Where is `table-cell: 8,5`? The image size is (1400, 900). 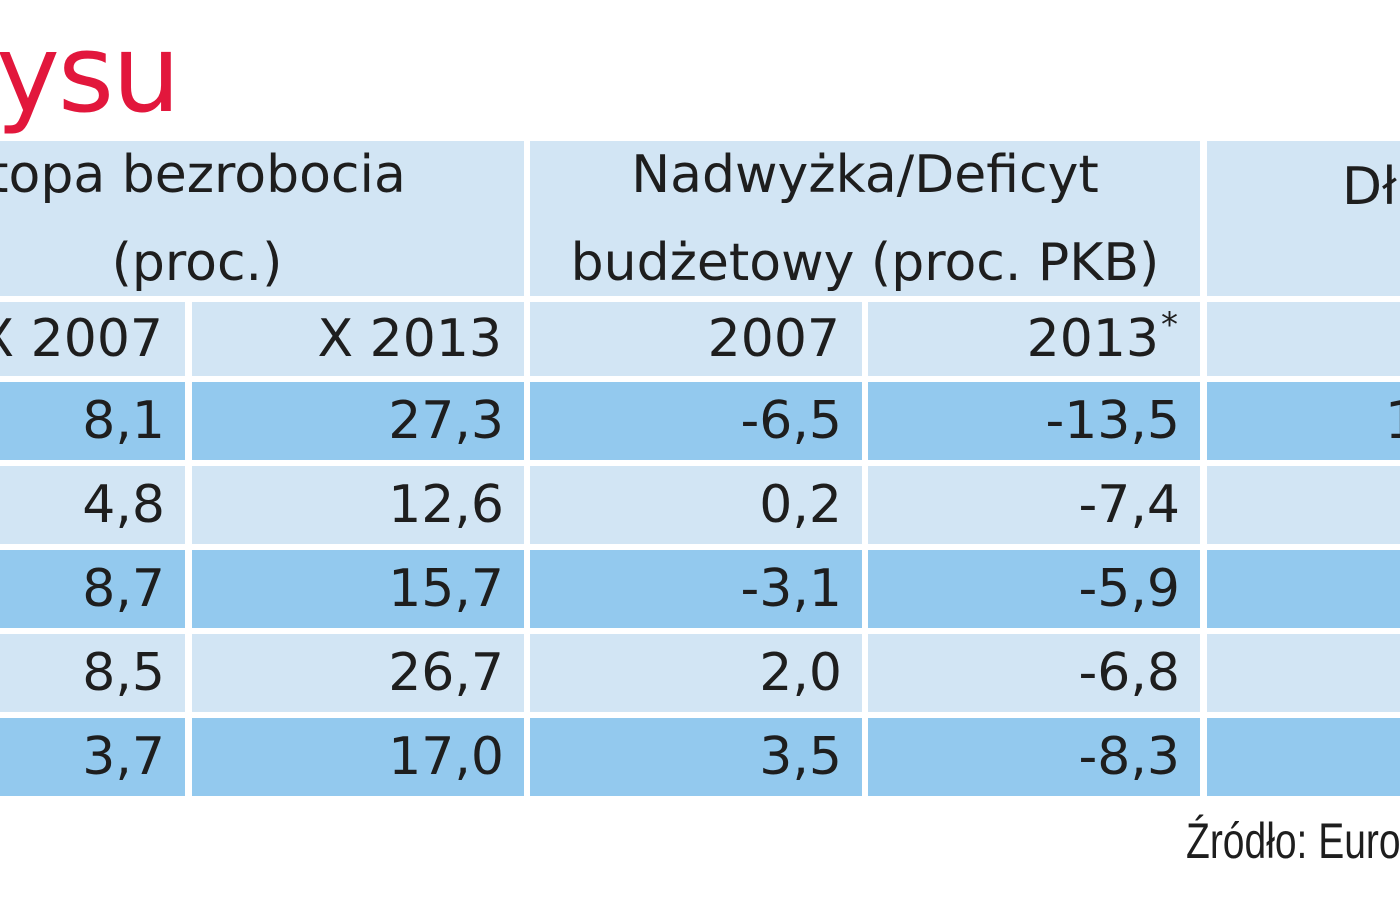
table-cell: 8,5 is located at coordinates (92, 673).